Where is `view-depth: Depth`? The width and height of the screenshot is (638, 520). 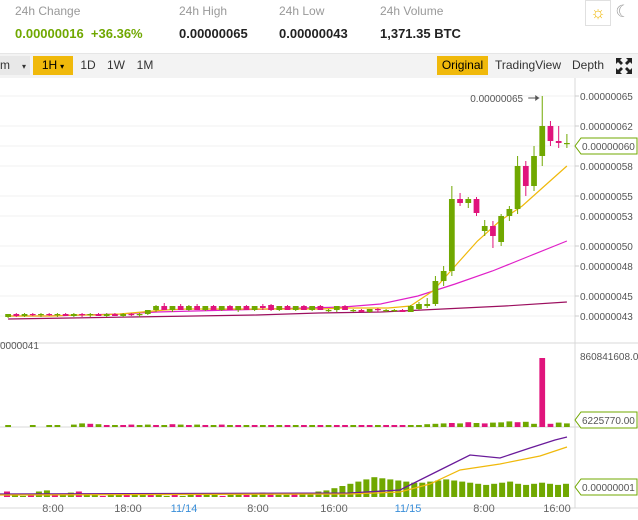 view-depth: Depth is located at coordinates (588, 65).